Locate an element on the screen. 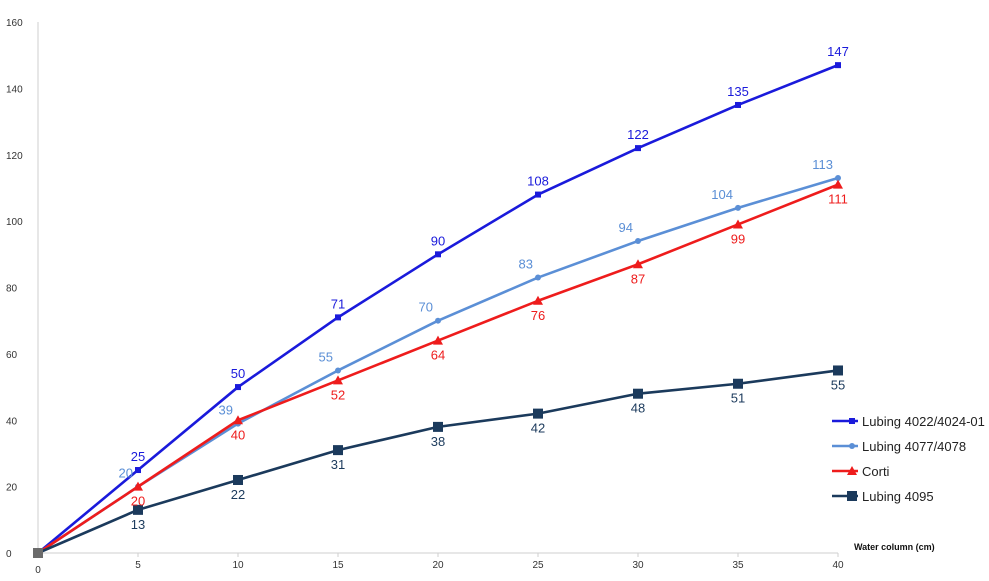  data-label: 50 is located at coordinates (238, 373).